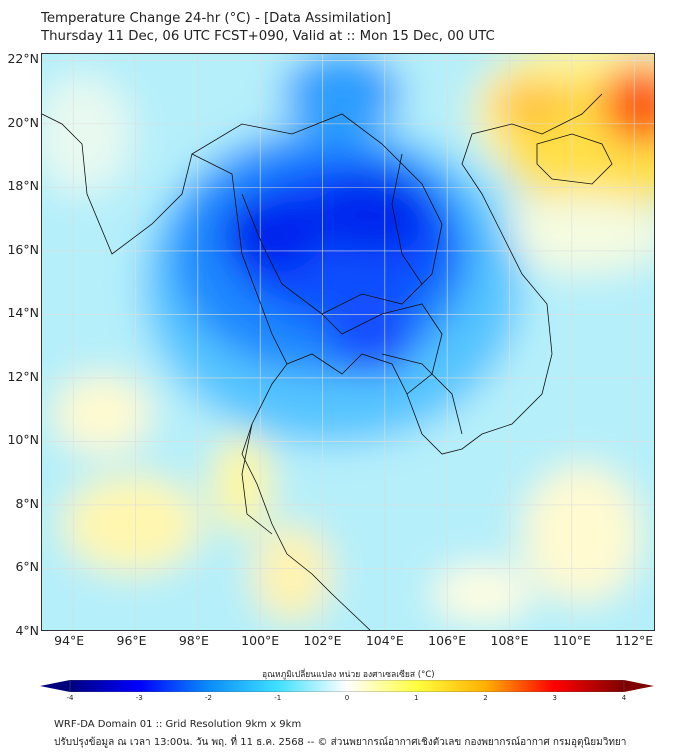  Describe the element at coordinates (70, 698) in the screenshot. I see `colorbar-tick-label: -4` at that location.